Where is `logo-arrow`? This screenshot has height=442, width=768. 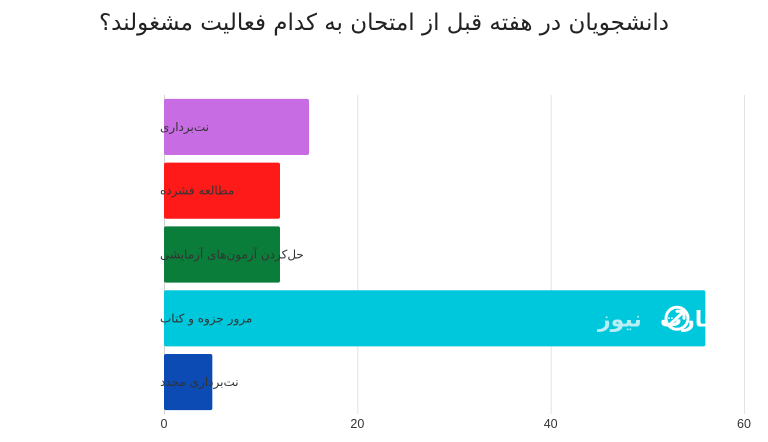 logo-arrow is located at coordinates (677, 317).